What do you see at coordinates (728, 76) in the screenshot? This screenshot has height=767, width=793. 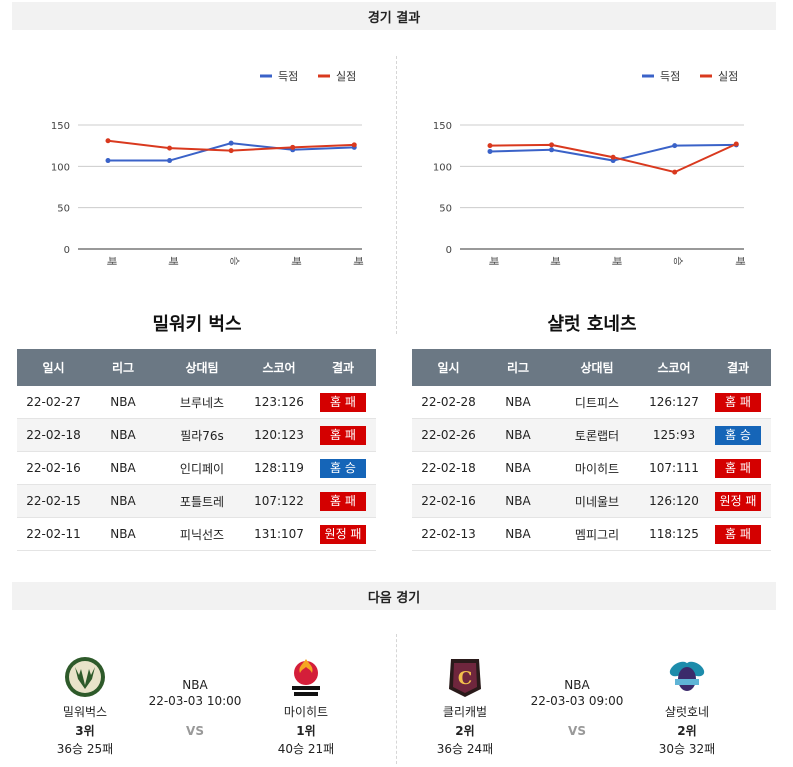 I see `legend-label-conceded: 실점` at bounding box center [728, 76].